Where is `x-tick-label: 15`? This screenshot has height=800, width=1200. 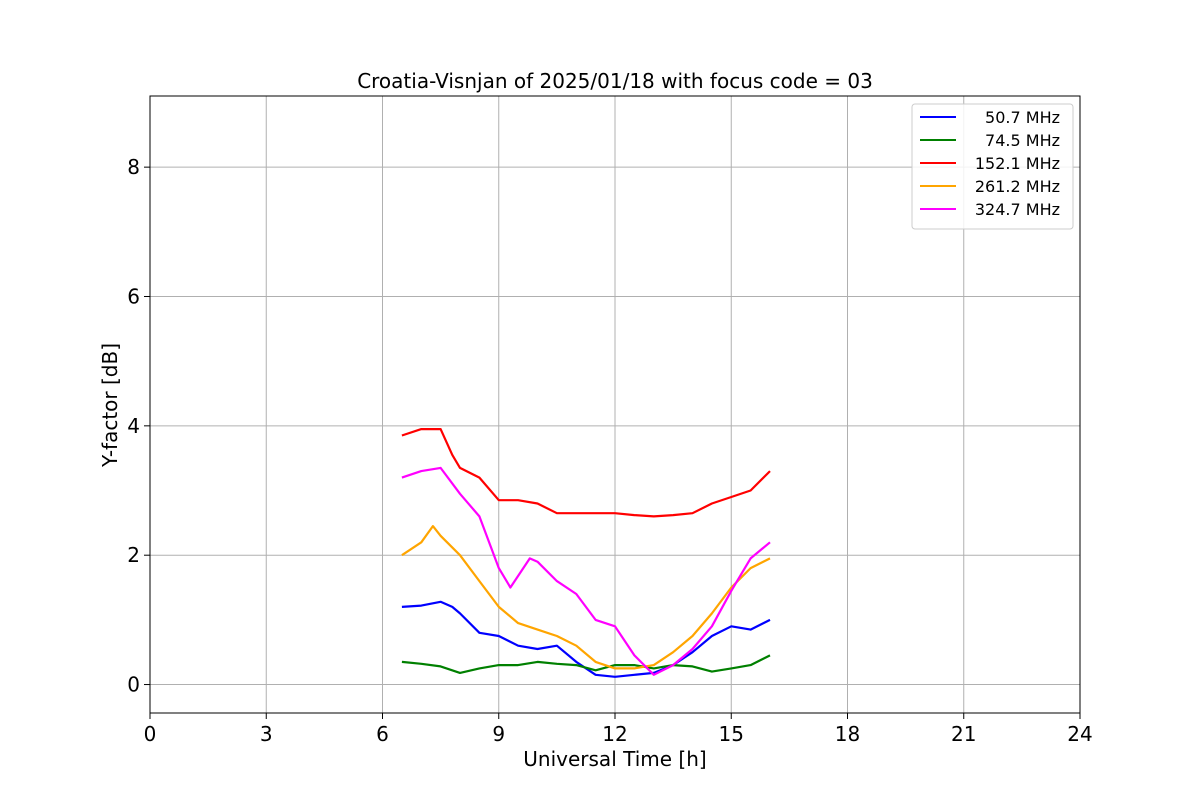 x-tick-label: 15 is located at coordinates (731, 734).